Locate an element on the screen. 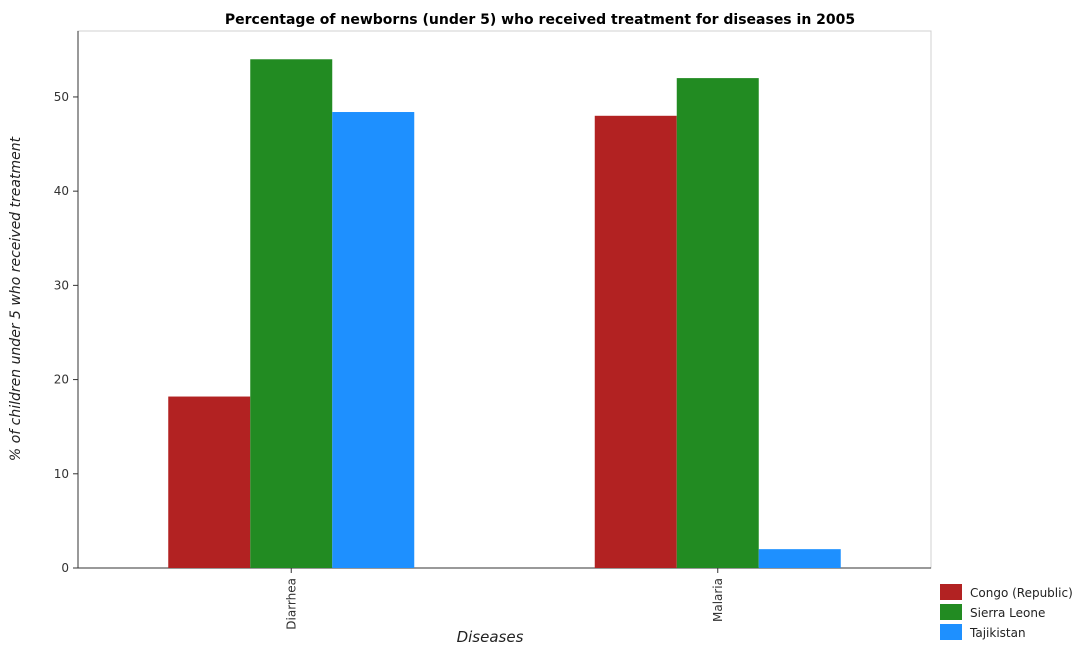 The image size is (1076, 650). y-tick-label: 40 is located at coordinates (61, 191).